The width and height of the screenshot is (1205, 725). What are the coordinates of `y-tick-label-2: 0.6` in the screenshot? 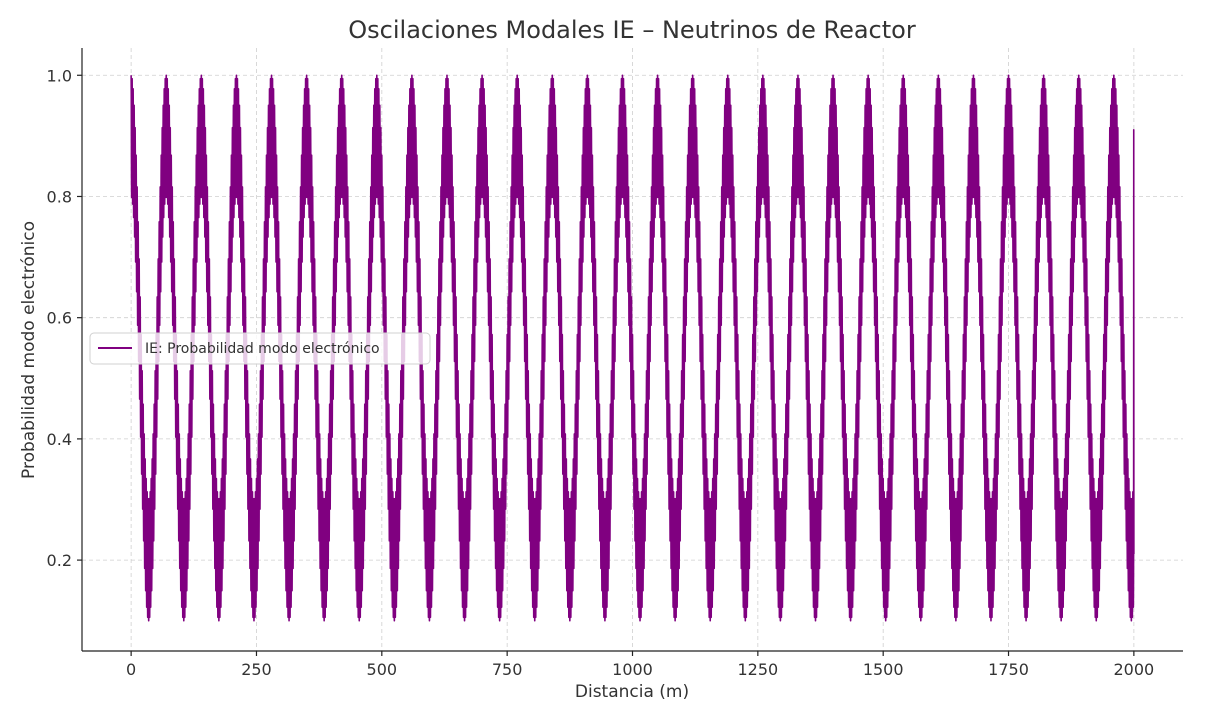 It's located at (59, 318).